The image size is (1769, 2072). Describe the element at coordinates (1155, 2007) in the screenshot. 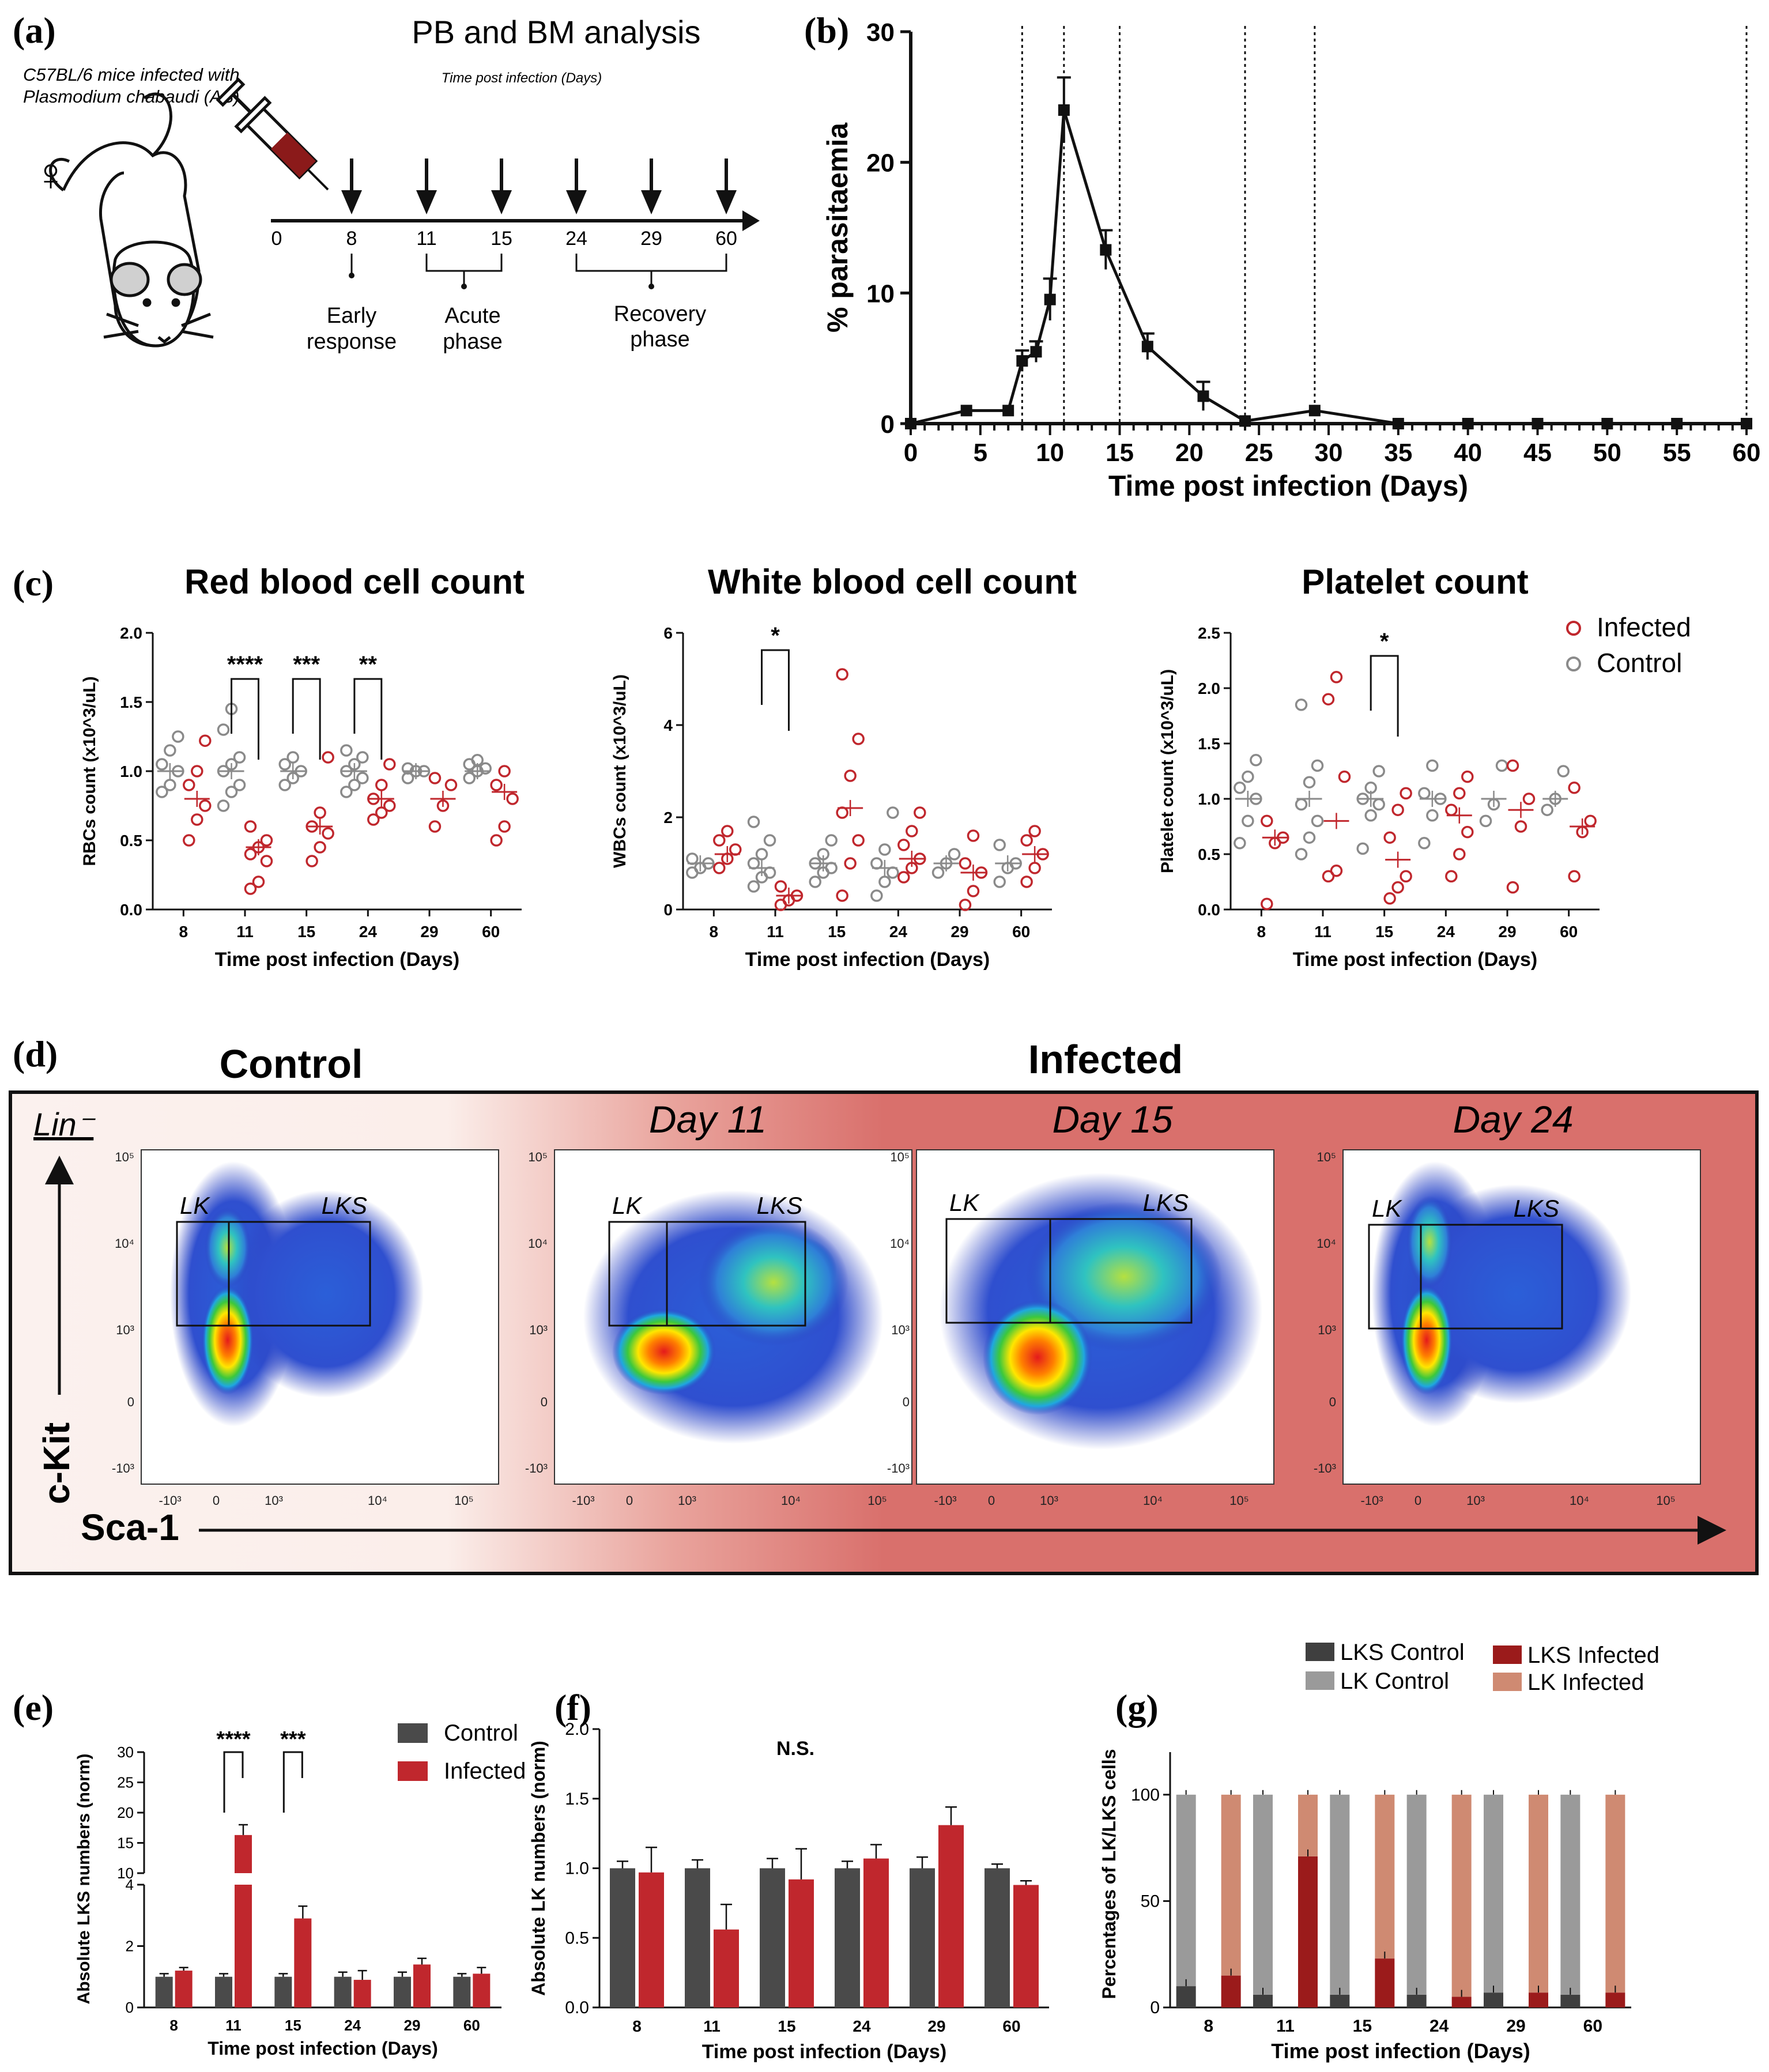

I see `g-y-tick-label: 0` at that location.